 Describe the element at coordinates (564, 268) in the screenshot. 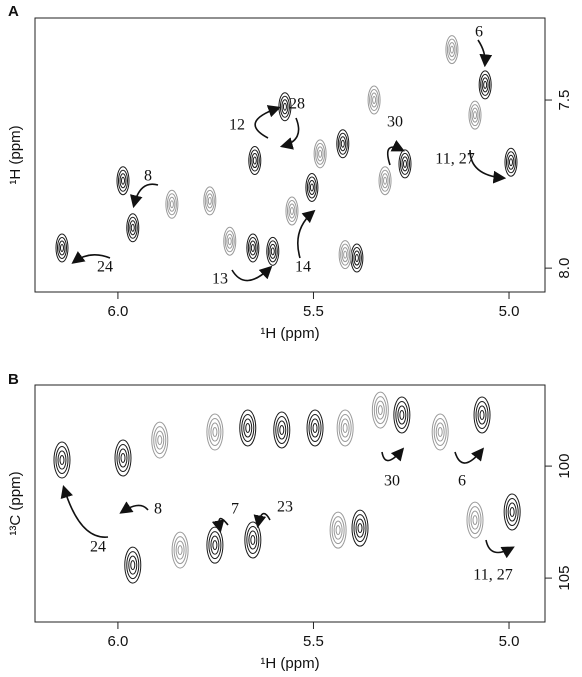

I see `y-tick-label: 8.0` at that location.